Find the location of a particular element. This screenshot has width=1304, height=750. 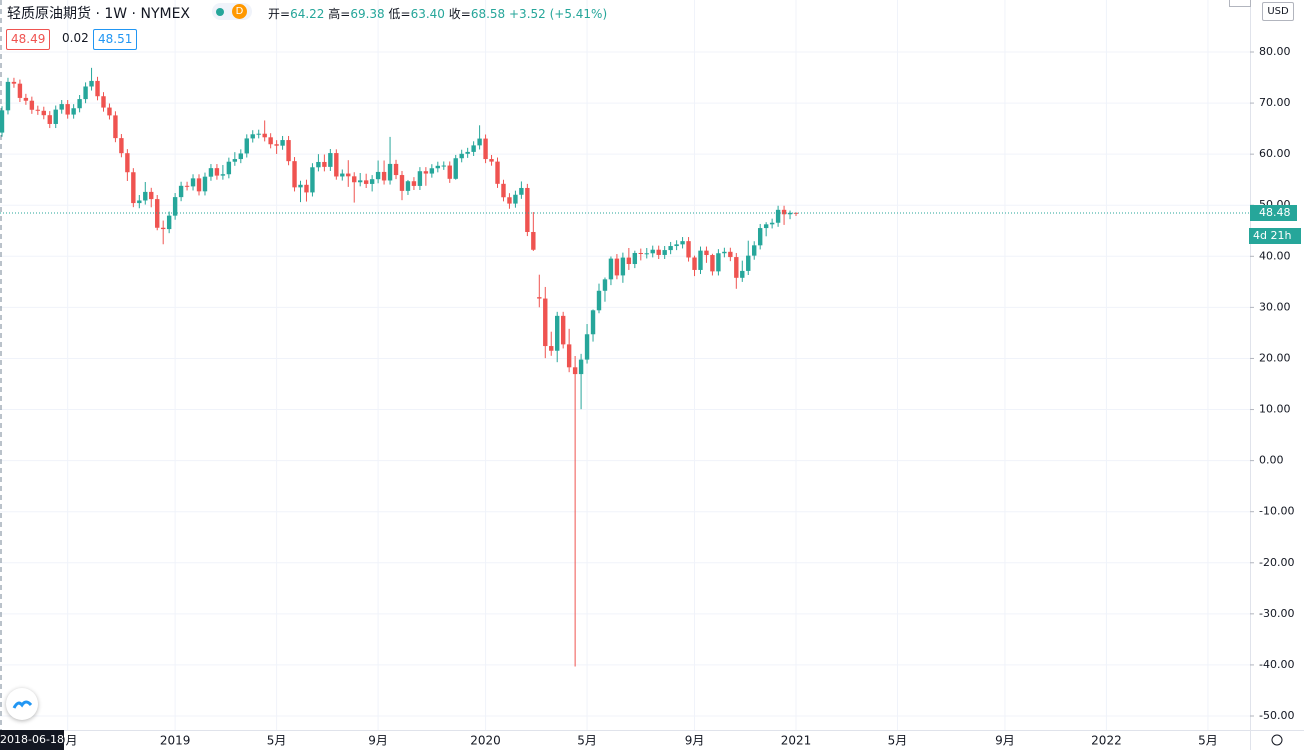

ask: 48.51 is located at coordinates (115, 39).